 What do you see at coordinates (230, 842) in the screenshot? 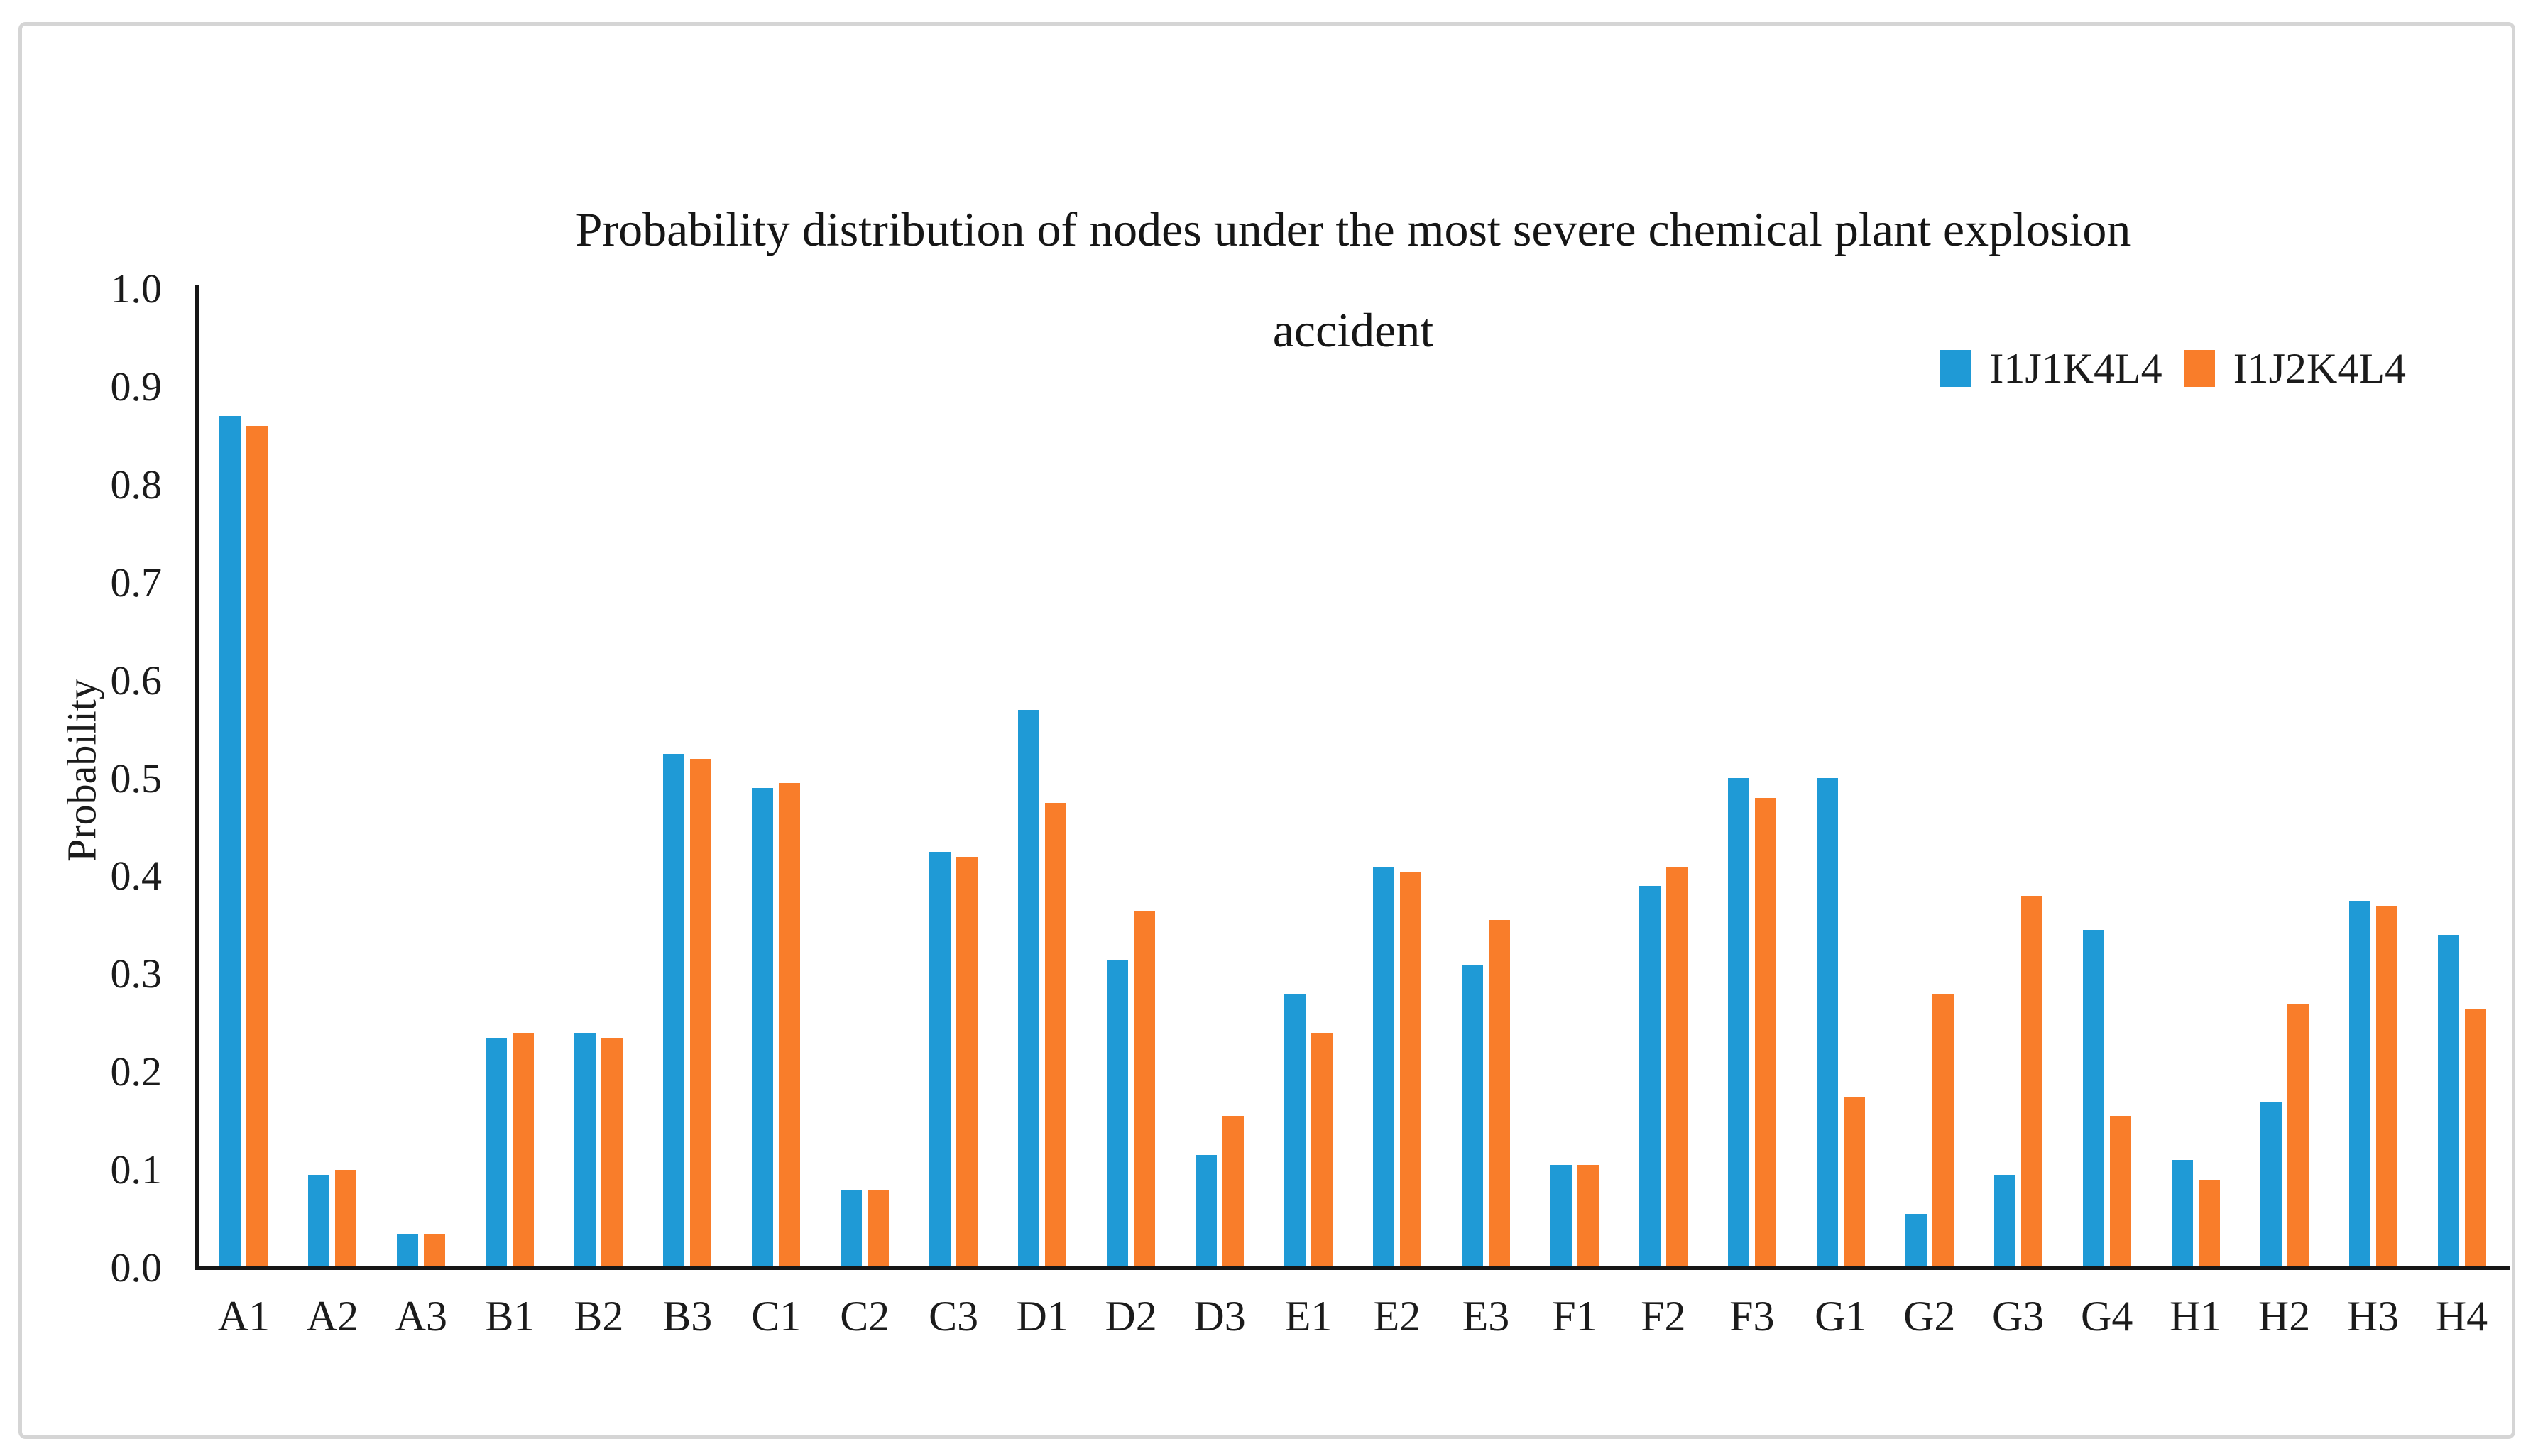
I see `bar-A1-I1J1K4L4` at bounding box center [230, 842].